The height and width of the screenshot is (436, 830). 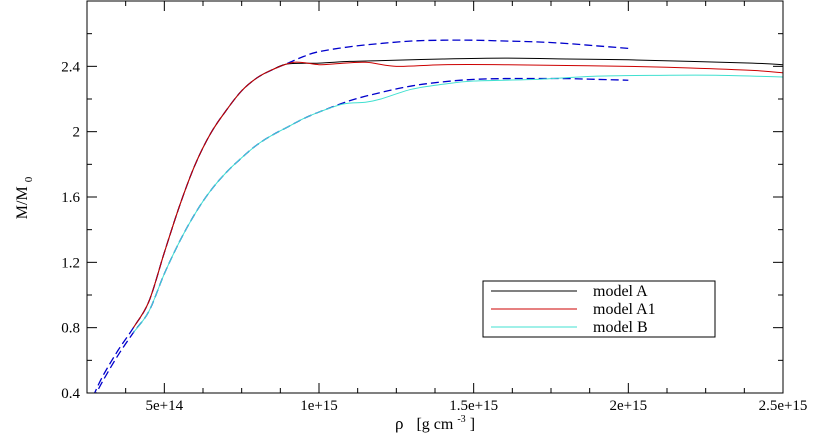 I want to click on y-axis-subscript: 0, so click(x=29, y=179).